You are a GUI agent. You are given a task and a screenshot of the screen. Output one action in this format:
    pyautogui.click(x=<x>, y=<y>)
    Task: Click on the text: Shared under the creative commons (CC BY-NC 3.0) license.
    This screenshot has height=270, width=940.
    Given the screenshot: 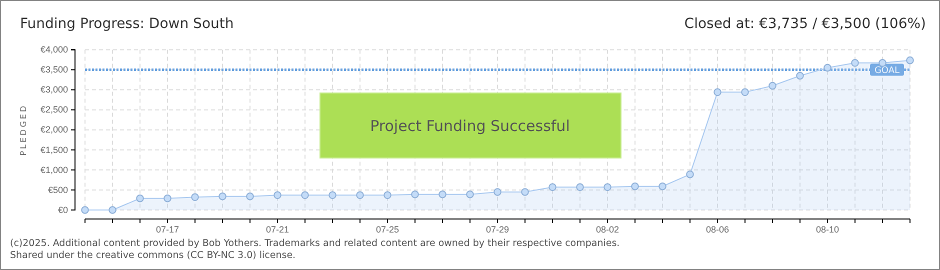 What is the action you would take?
    pyautogui.click(x=153, y=255)
    